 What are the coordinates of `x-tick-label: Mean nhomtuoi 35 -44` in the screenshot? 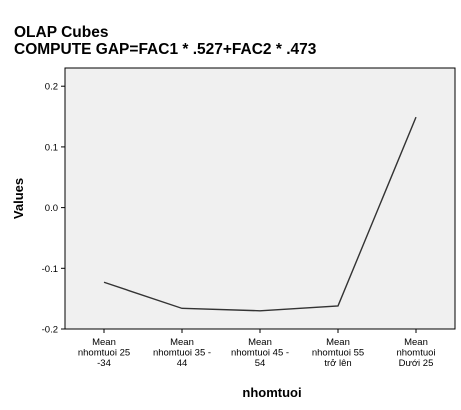 It's located at (182, 353).